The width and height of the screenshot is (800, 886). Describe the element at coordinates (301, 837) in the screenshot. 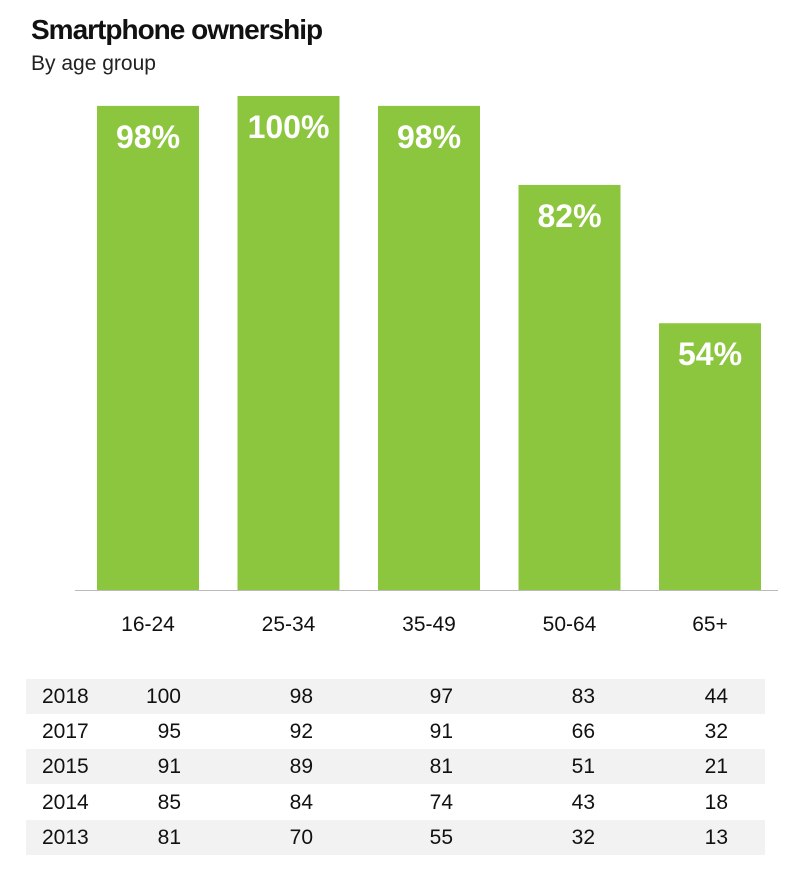

I see `table-cell: 70` at that location.